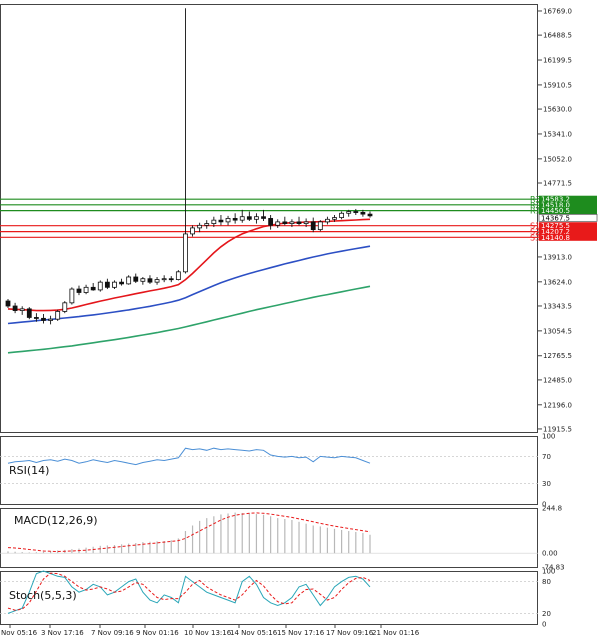 This screenshot has height=644, width=600. What do you see at coordinates (254, 633) in the screenshot?
I see `time-axis-label: 14 Nov 05:16` at bounding box center [254, 633].